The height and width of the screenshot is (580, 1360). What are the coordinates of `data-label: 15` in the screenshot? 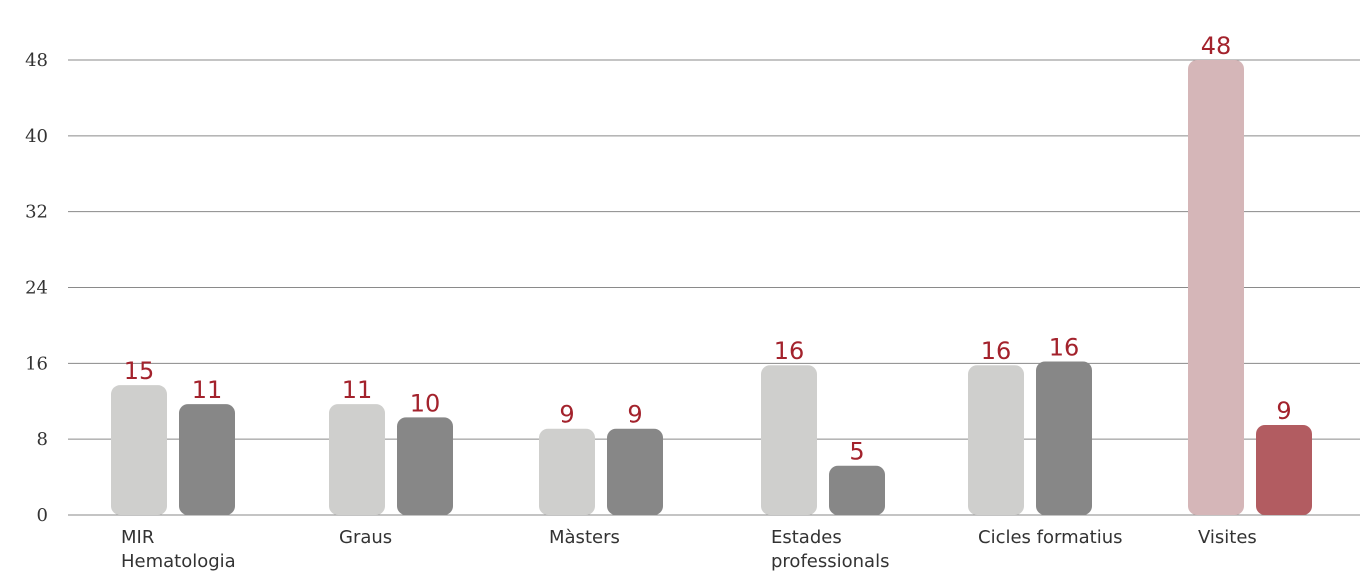 It's located at (139, 371).